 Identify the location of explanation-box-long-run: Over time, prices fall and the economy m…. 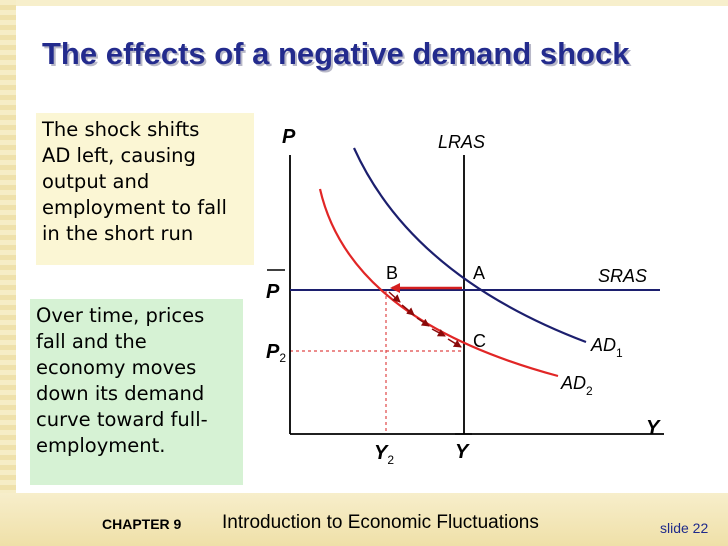
(136, 392).